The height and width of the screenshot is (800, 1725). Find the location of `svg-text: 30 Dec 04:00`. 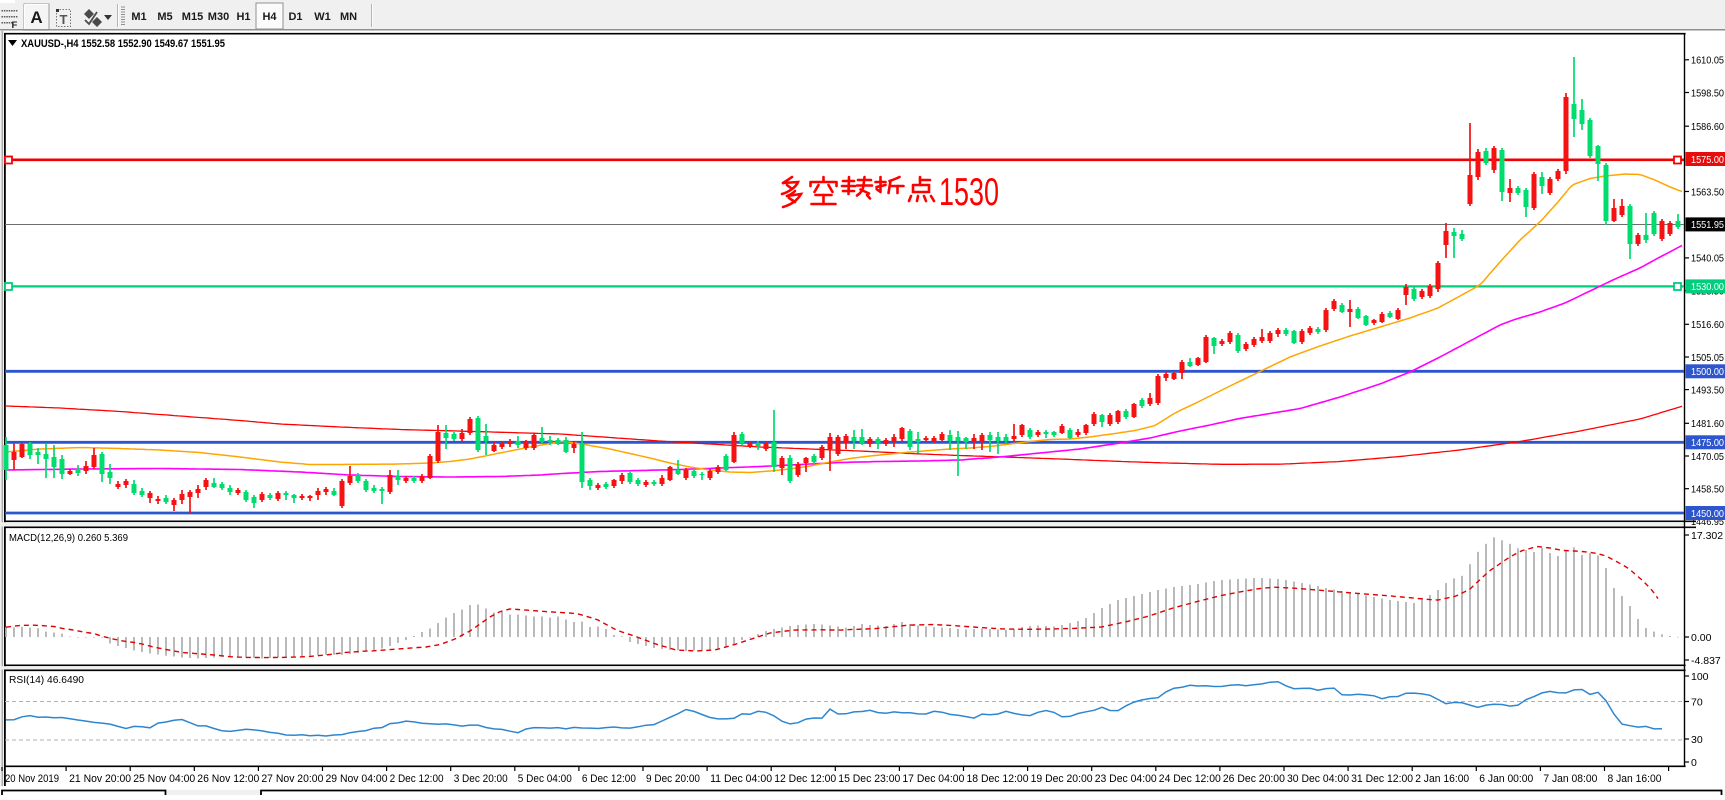

svg-text: 30 Dec 04:00 is located at coordinates (1318, 779).